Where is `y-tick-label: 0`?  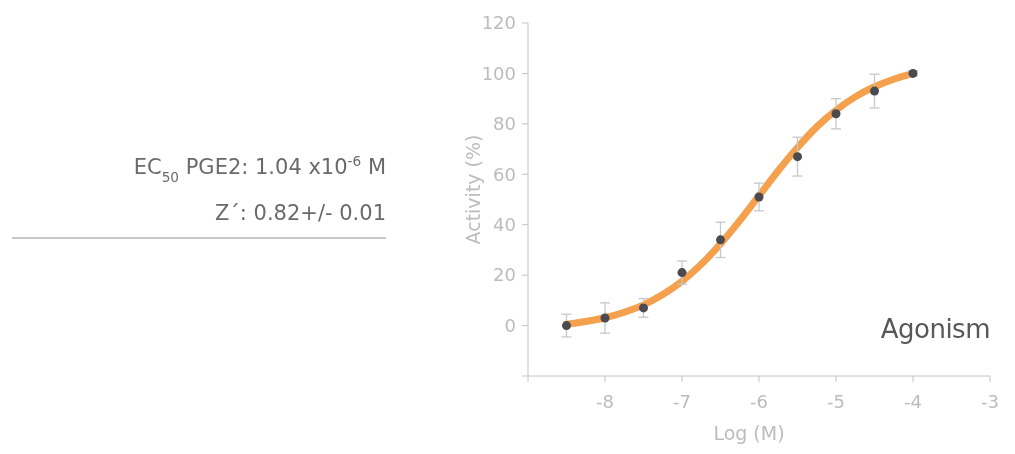 y-tick-label: 0 is located at coordinates (510, 325).